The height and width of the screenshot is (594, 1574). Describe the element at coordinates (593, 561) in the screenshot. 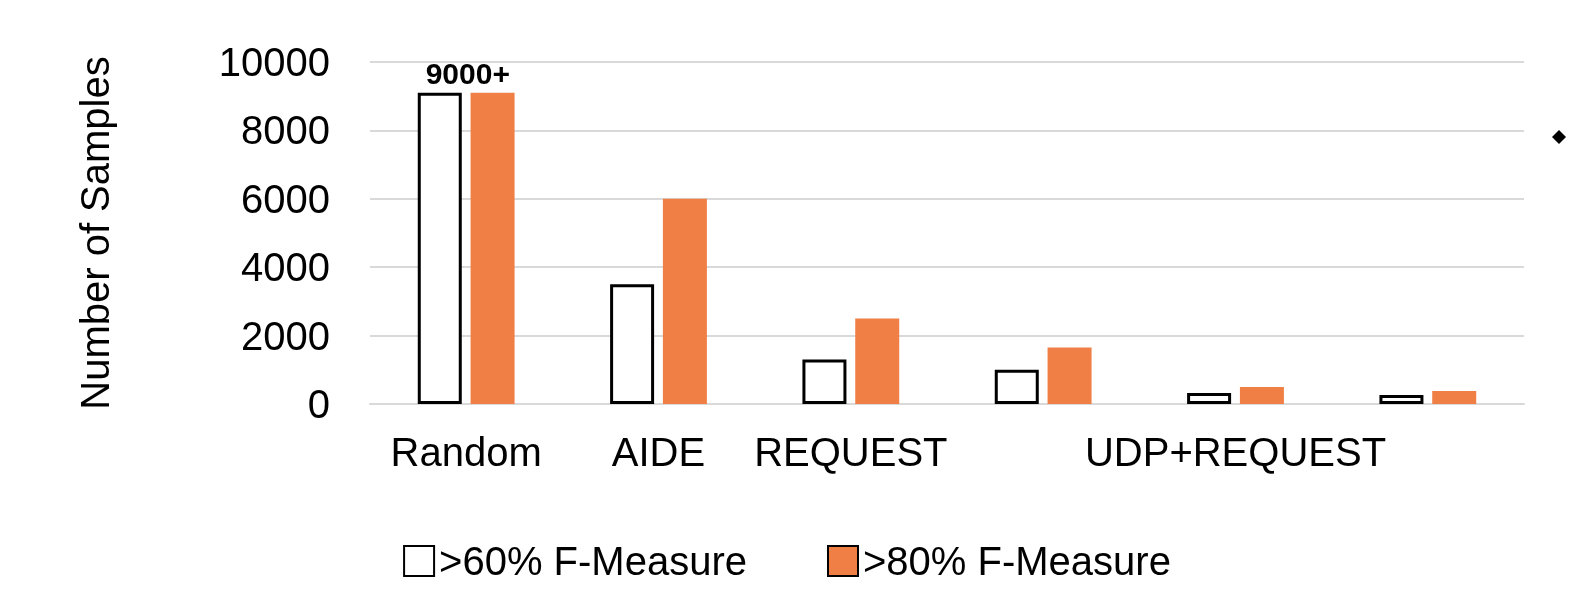

I see `legend-label: >60% F-Measure` at that location.